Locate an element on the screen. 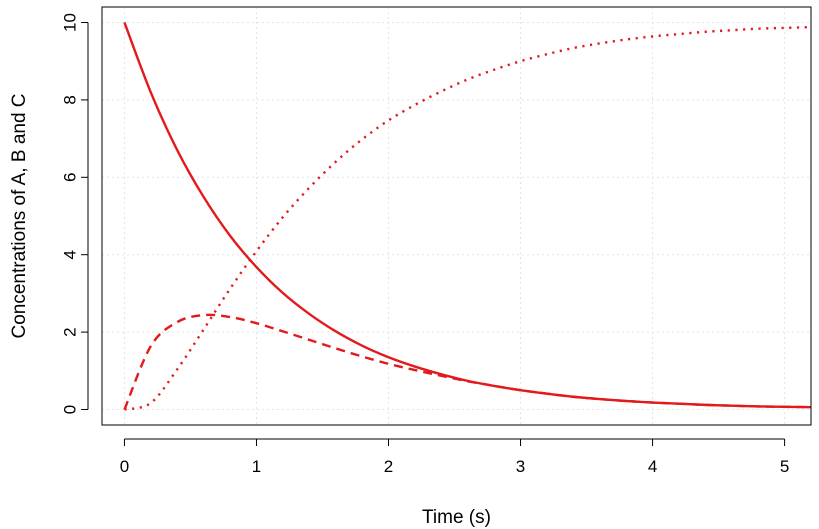  y-tick-label-5: 10 is located at coordinates (69, 22).